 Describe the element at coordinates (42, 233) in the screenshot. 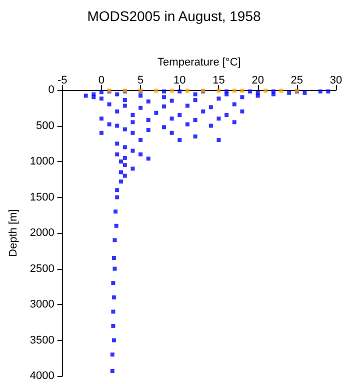

I see `y-tick-label: 2000` at that location.